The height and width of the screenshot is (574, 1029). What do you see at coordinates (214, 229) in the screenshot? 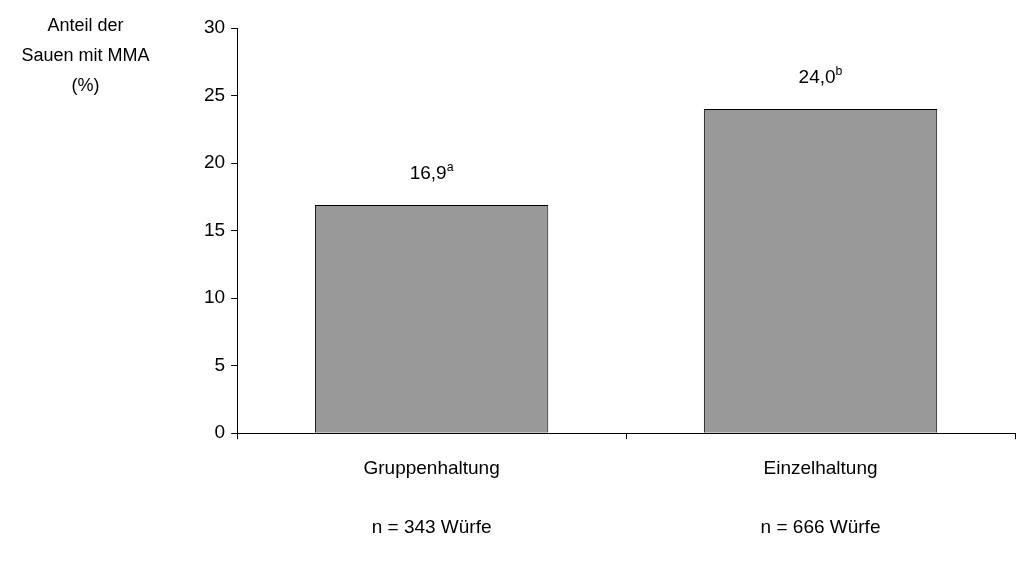
I see `y-tick-label: 15` at bounding box center [214, 229].